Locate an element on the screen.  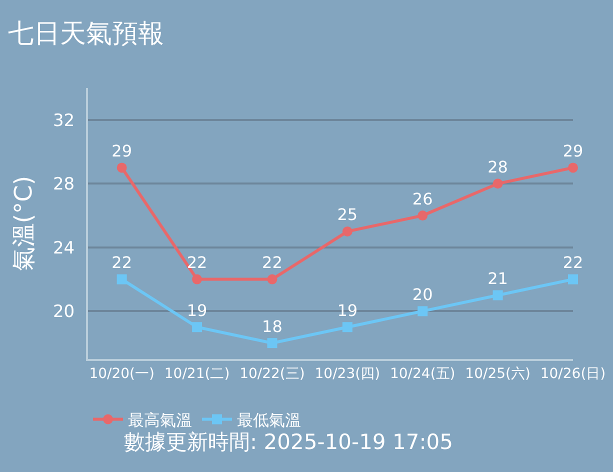
y-tick-label: 32 is located at coordinates (63, 120).